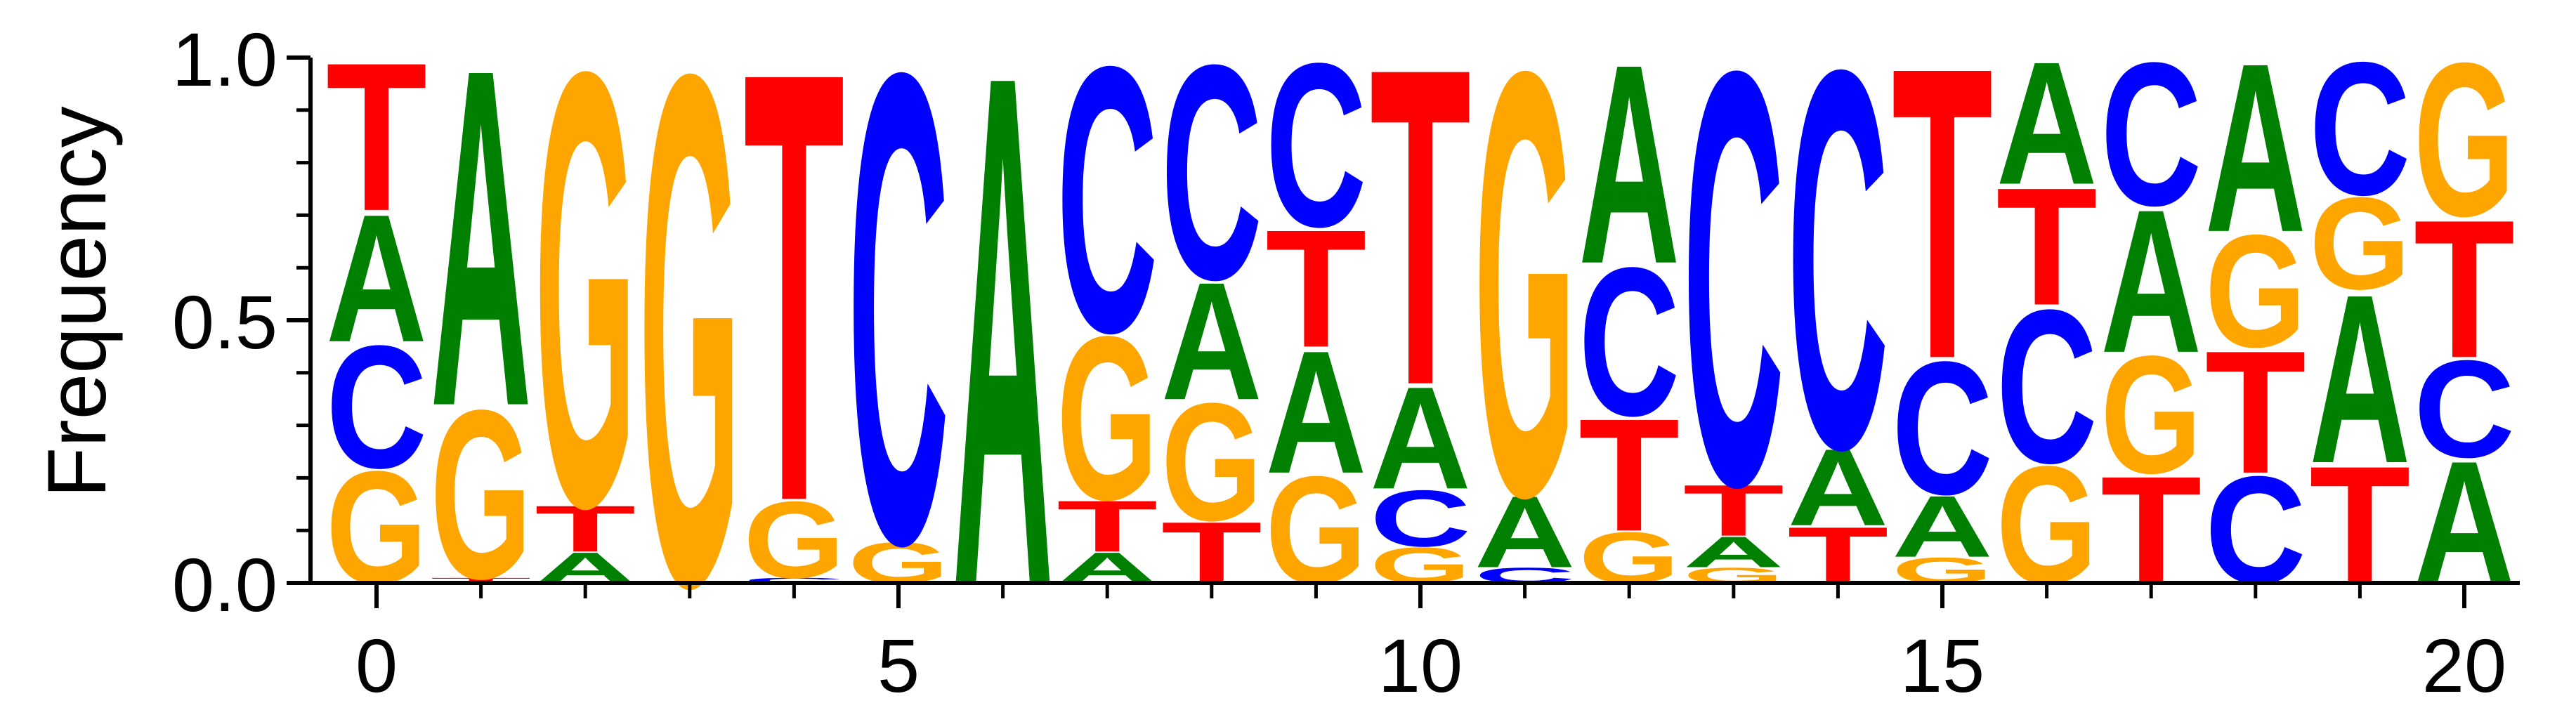  What do you see at coordinates (481, 581) in the screenshot?
I see `logo-letter-T-pos-1: T` at bounding box center [481, 581].